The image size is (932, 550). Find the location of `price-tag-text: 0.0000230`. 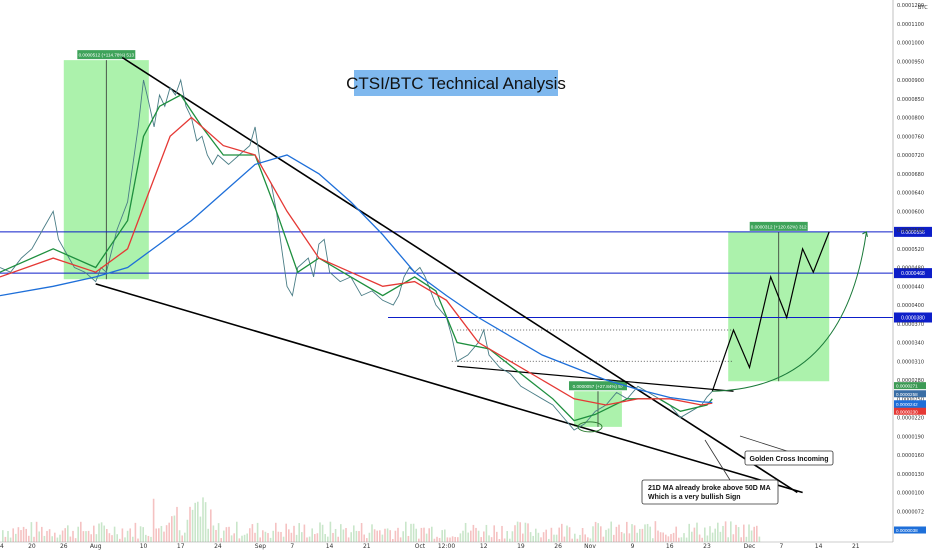

price-tag-text: 0.0000230 is located at coordinates (907, 411).